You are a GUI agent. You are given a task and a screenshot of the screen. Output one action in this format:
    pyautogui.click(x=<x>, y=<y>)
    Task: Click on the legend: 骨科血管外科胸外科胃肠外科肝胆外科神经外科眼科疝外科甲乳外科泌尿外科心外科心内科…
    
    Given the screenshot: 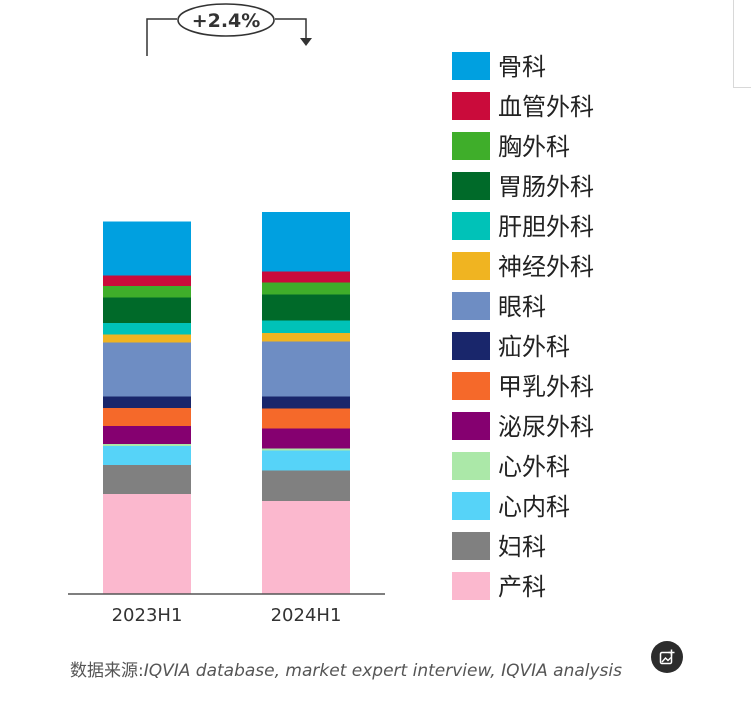 What is the action you would take?
    pyautogui.click(x=523, y=326)
    